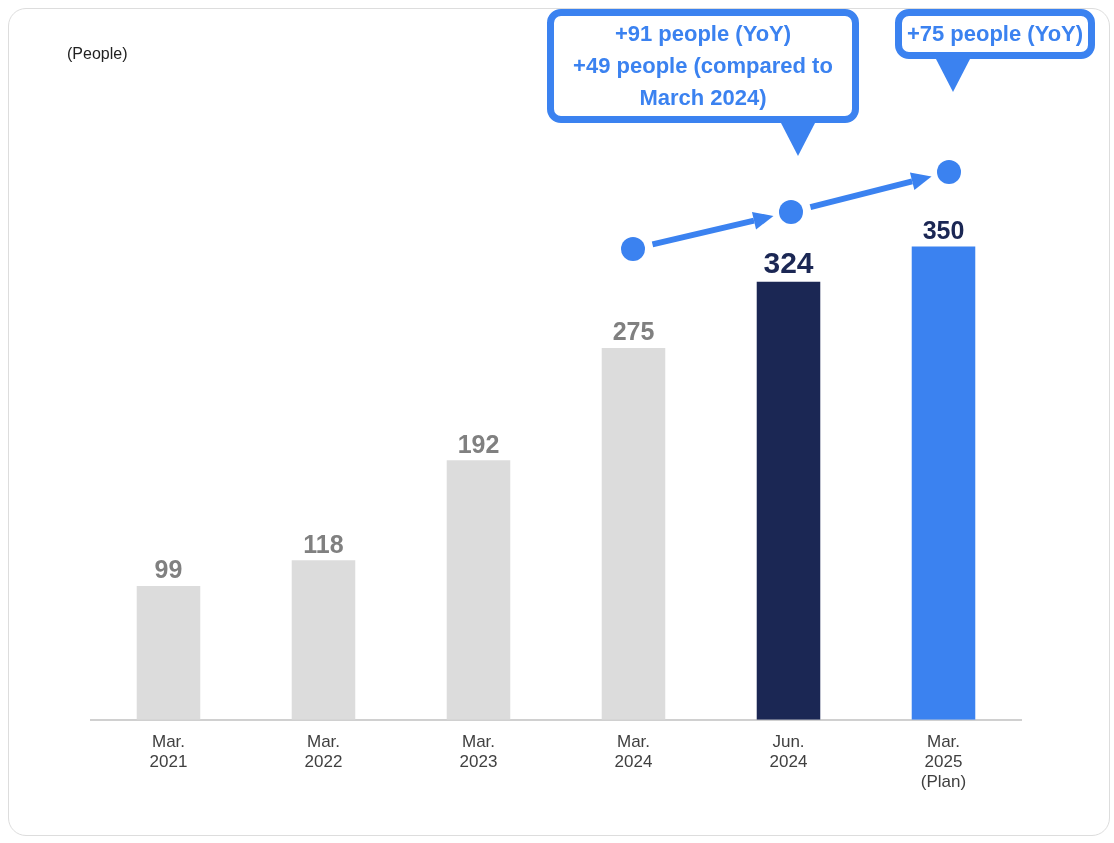  I want to click on x-tick-label: Jun. 2024, so click(788, 751).